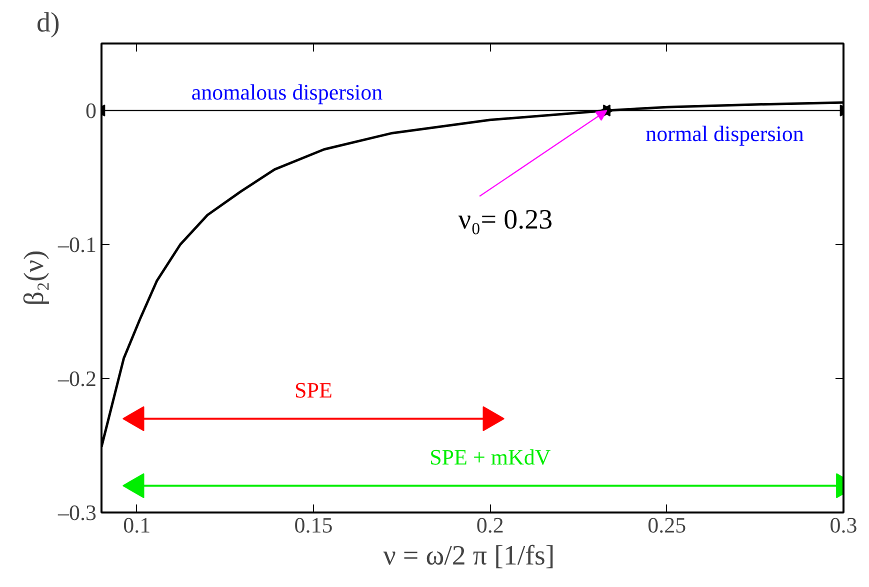 Image resolution: width=869 pixels, height=587 pixels. What do you see at coordinates (490, 525) in the screenshot?
I see `x-tick-label: 0.2` at bounding box center [490, 525].